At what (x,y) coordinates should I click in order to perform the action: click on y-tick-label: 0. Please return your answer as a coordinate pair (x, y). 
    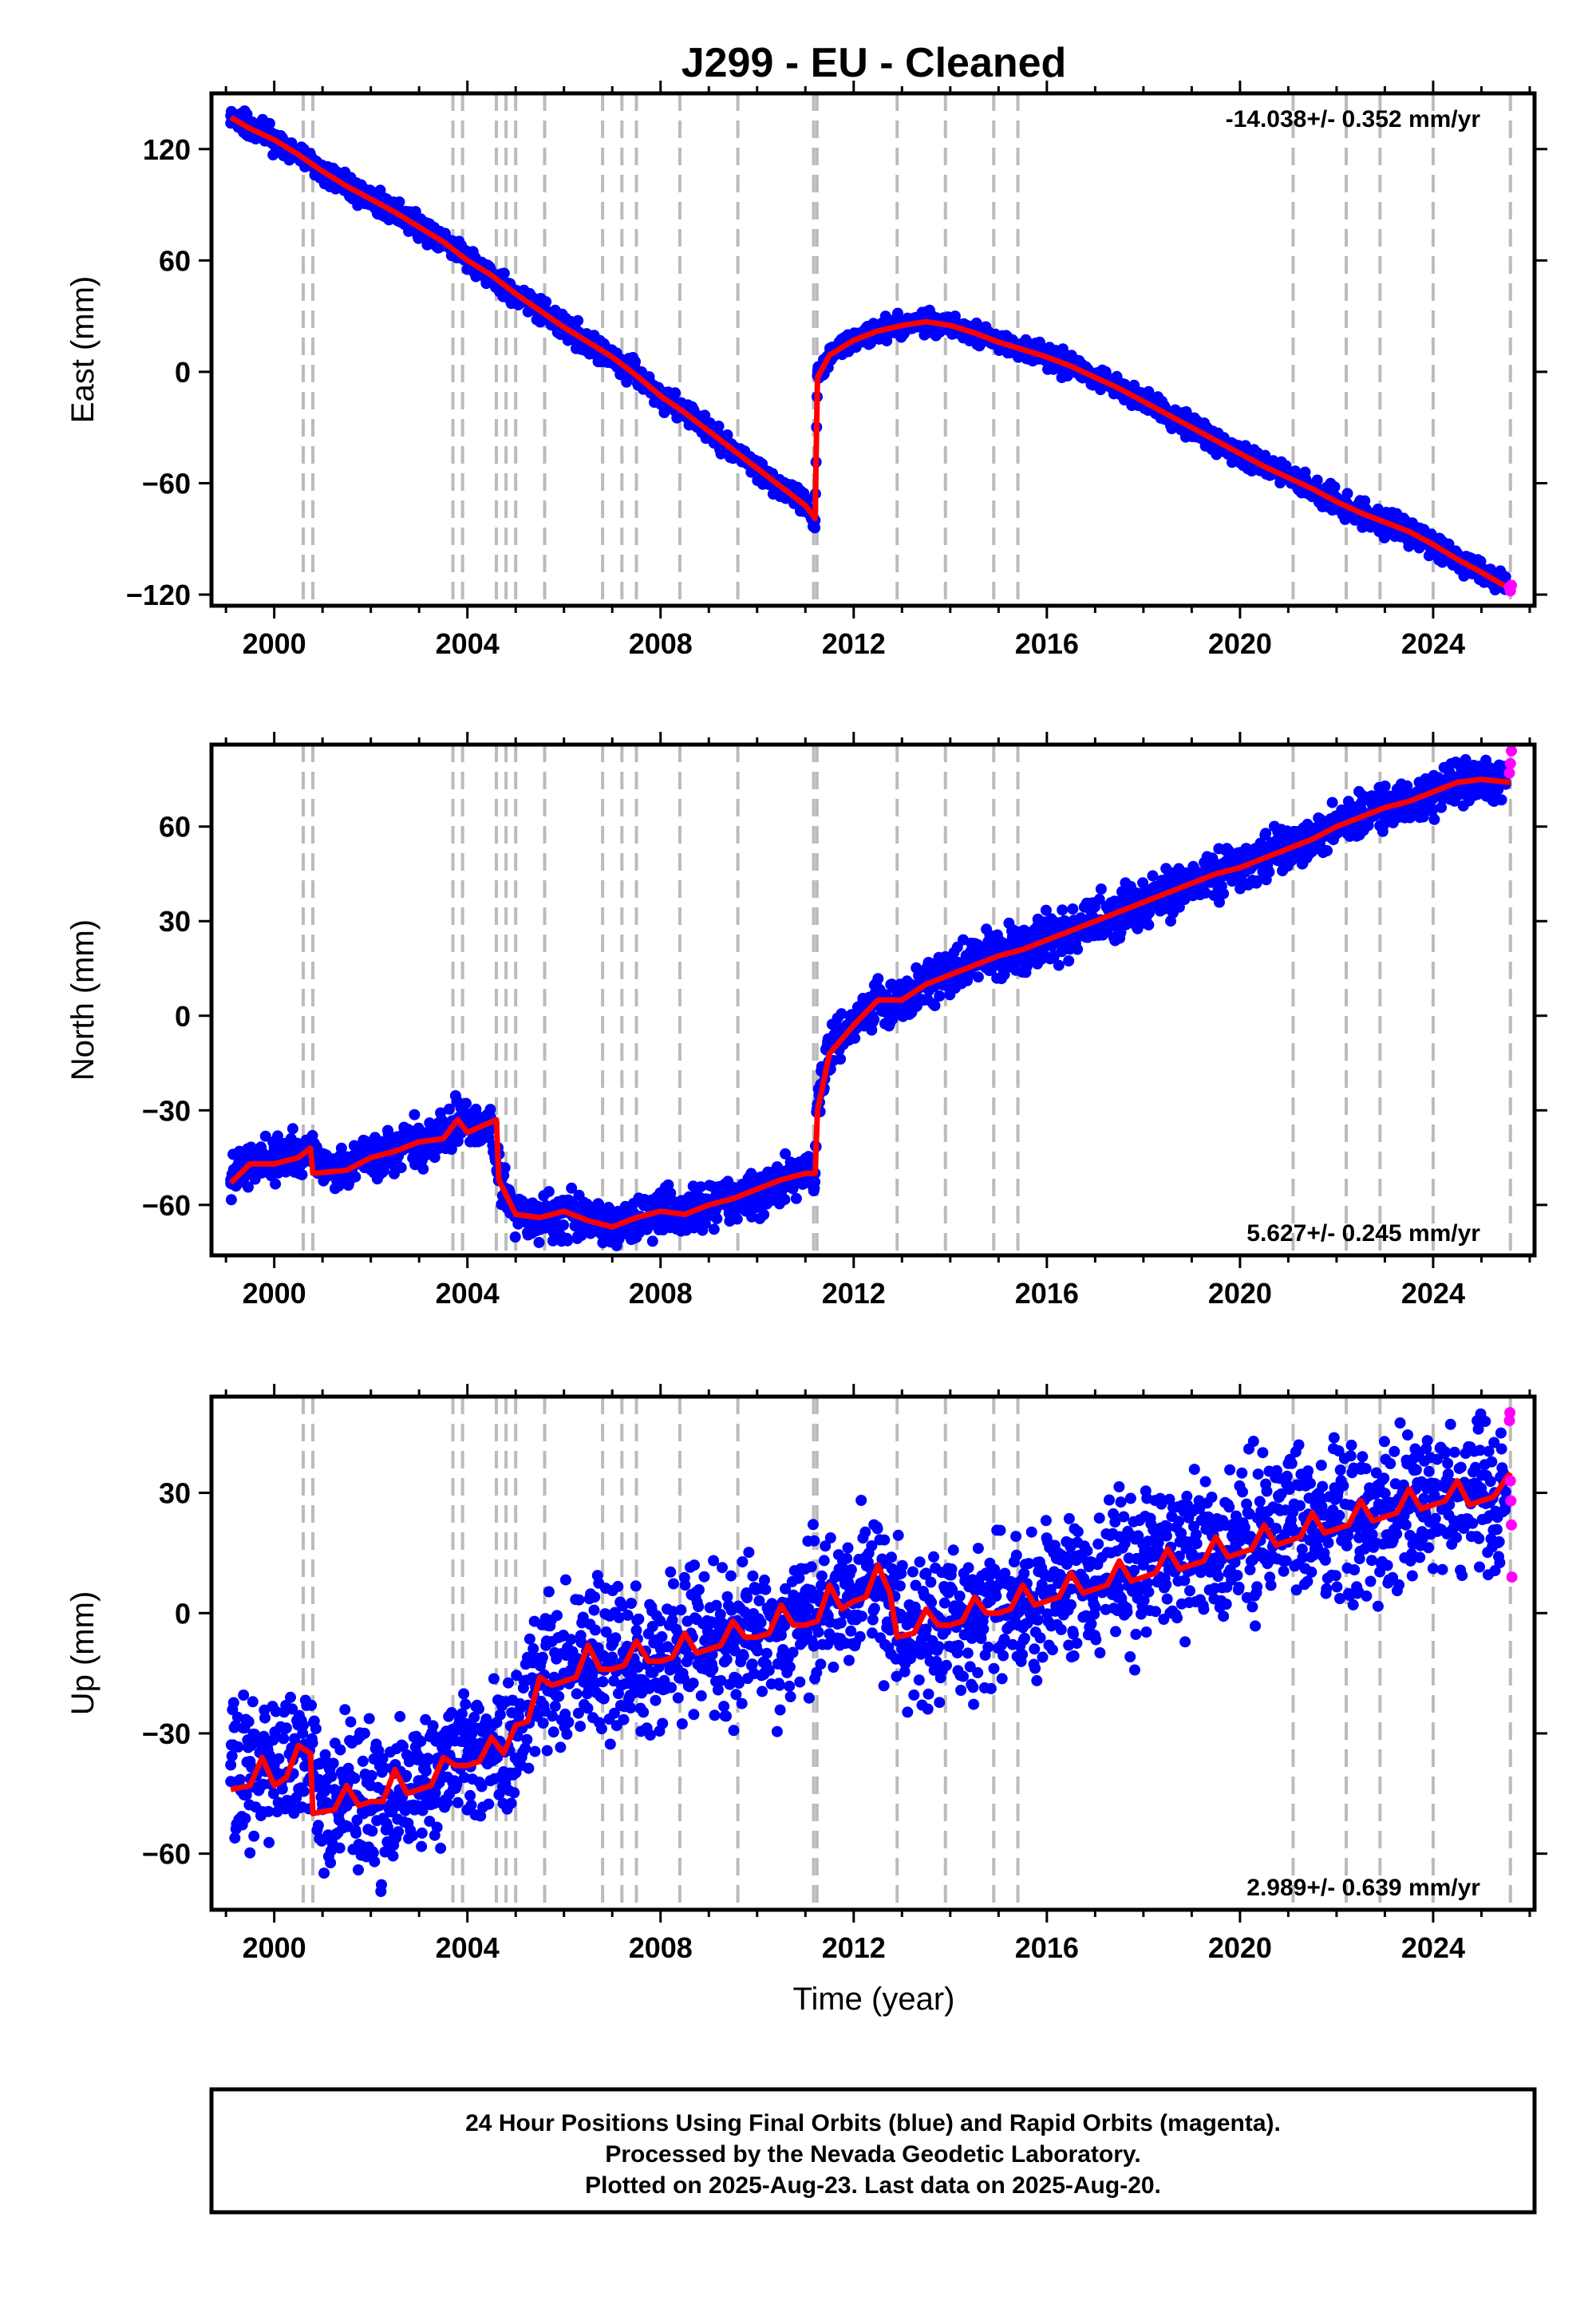
    Looking at the image, I should click on (183, 1016).